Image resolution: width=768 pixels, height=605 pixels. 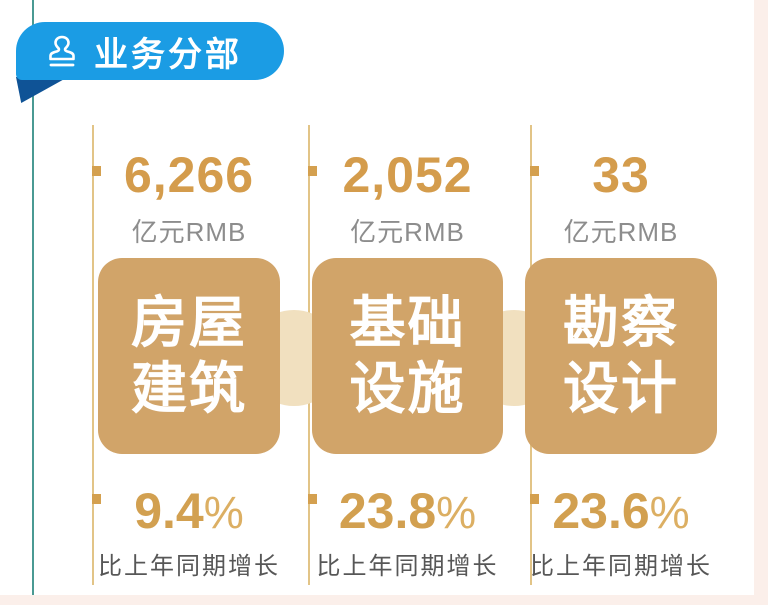 What do you see at coordinates (621, 356) in the screenshot?
I see `segment-name-box: 勘察 设计` at bounding box center [621, 356].